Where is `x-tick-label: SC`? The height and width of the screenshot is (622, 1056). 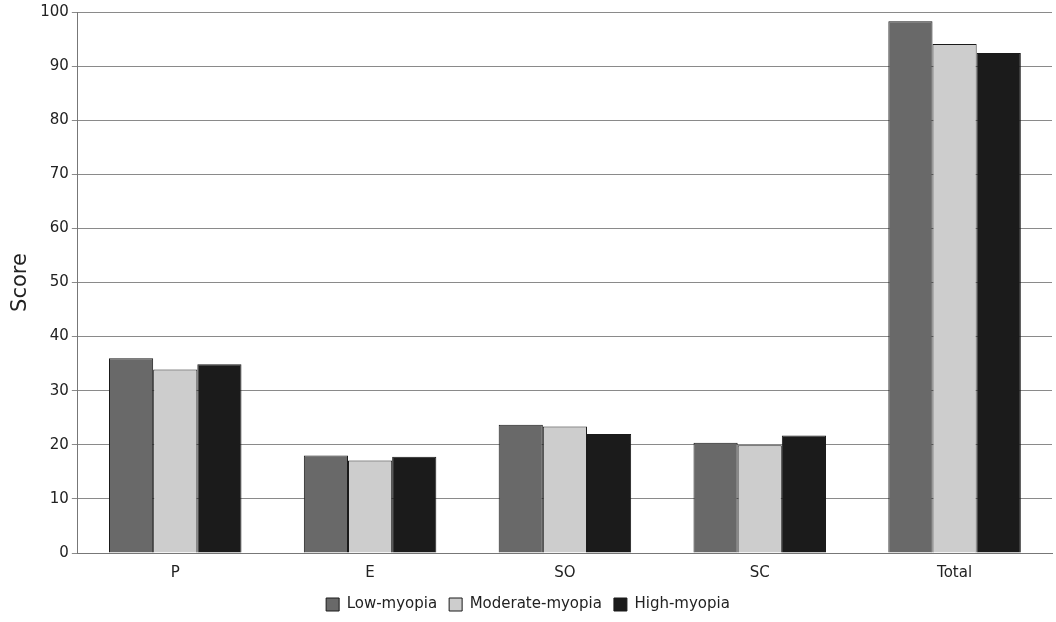
x-tick-label: SC is located at coordinates (759, 571).